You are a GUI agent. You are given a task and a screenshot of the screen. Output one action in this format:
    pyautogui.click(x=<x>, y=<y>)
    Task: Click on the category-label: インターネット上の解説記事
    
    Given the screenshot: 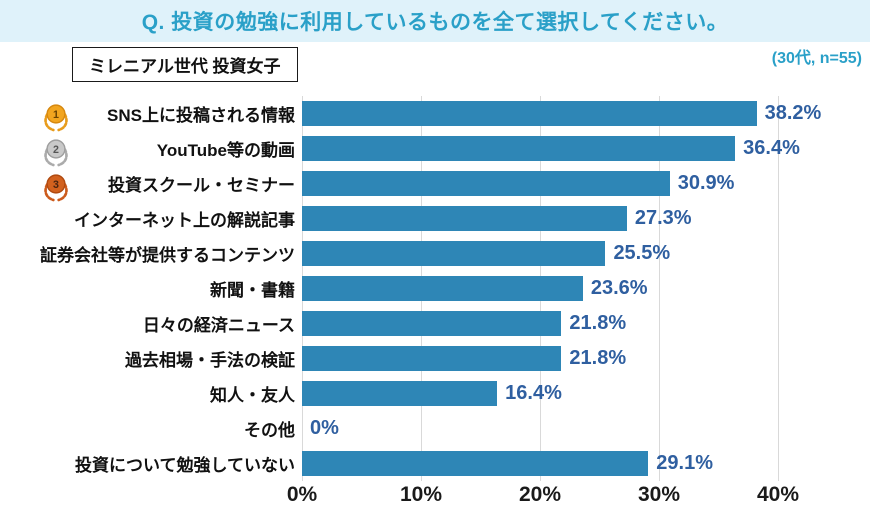 What is the action you would take?
    pyautogui.click(x=184, y=220)
    